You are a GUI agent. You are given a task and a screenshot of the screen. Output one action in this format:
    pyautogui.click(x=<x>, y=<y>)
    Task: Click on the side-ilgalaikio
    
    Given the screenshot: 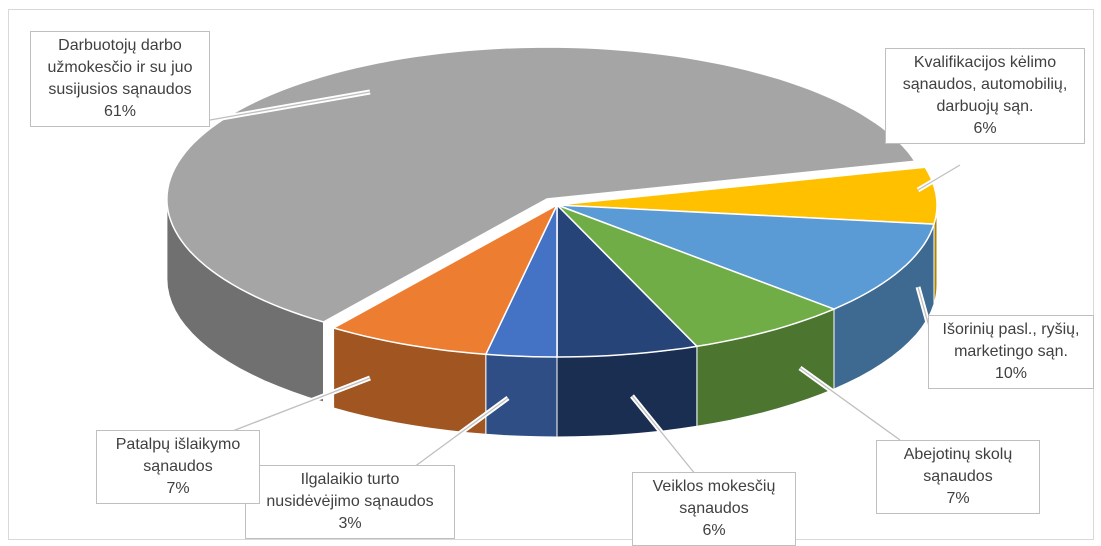 What is the action you would take?
    pyautogui.click(x=521, y=395)
    